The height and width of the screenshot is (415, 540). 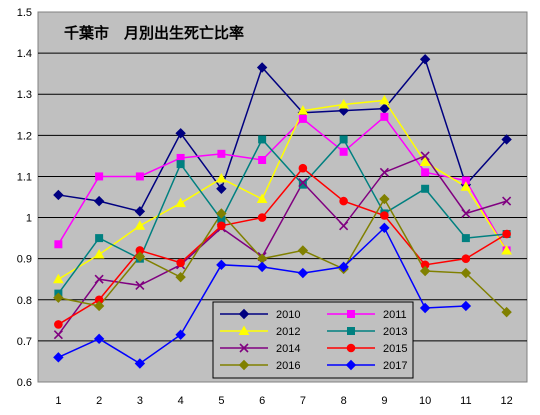 What do you see at coordinates (507, 401) in the screenshot?
I see `x-tick-label: 12` at bounding box center [507, 401].